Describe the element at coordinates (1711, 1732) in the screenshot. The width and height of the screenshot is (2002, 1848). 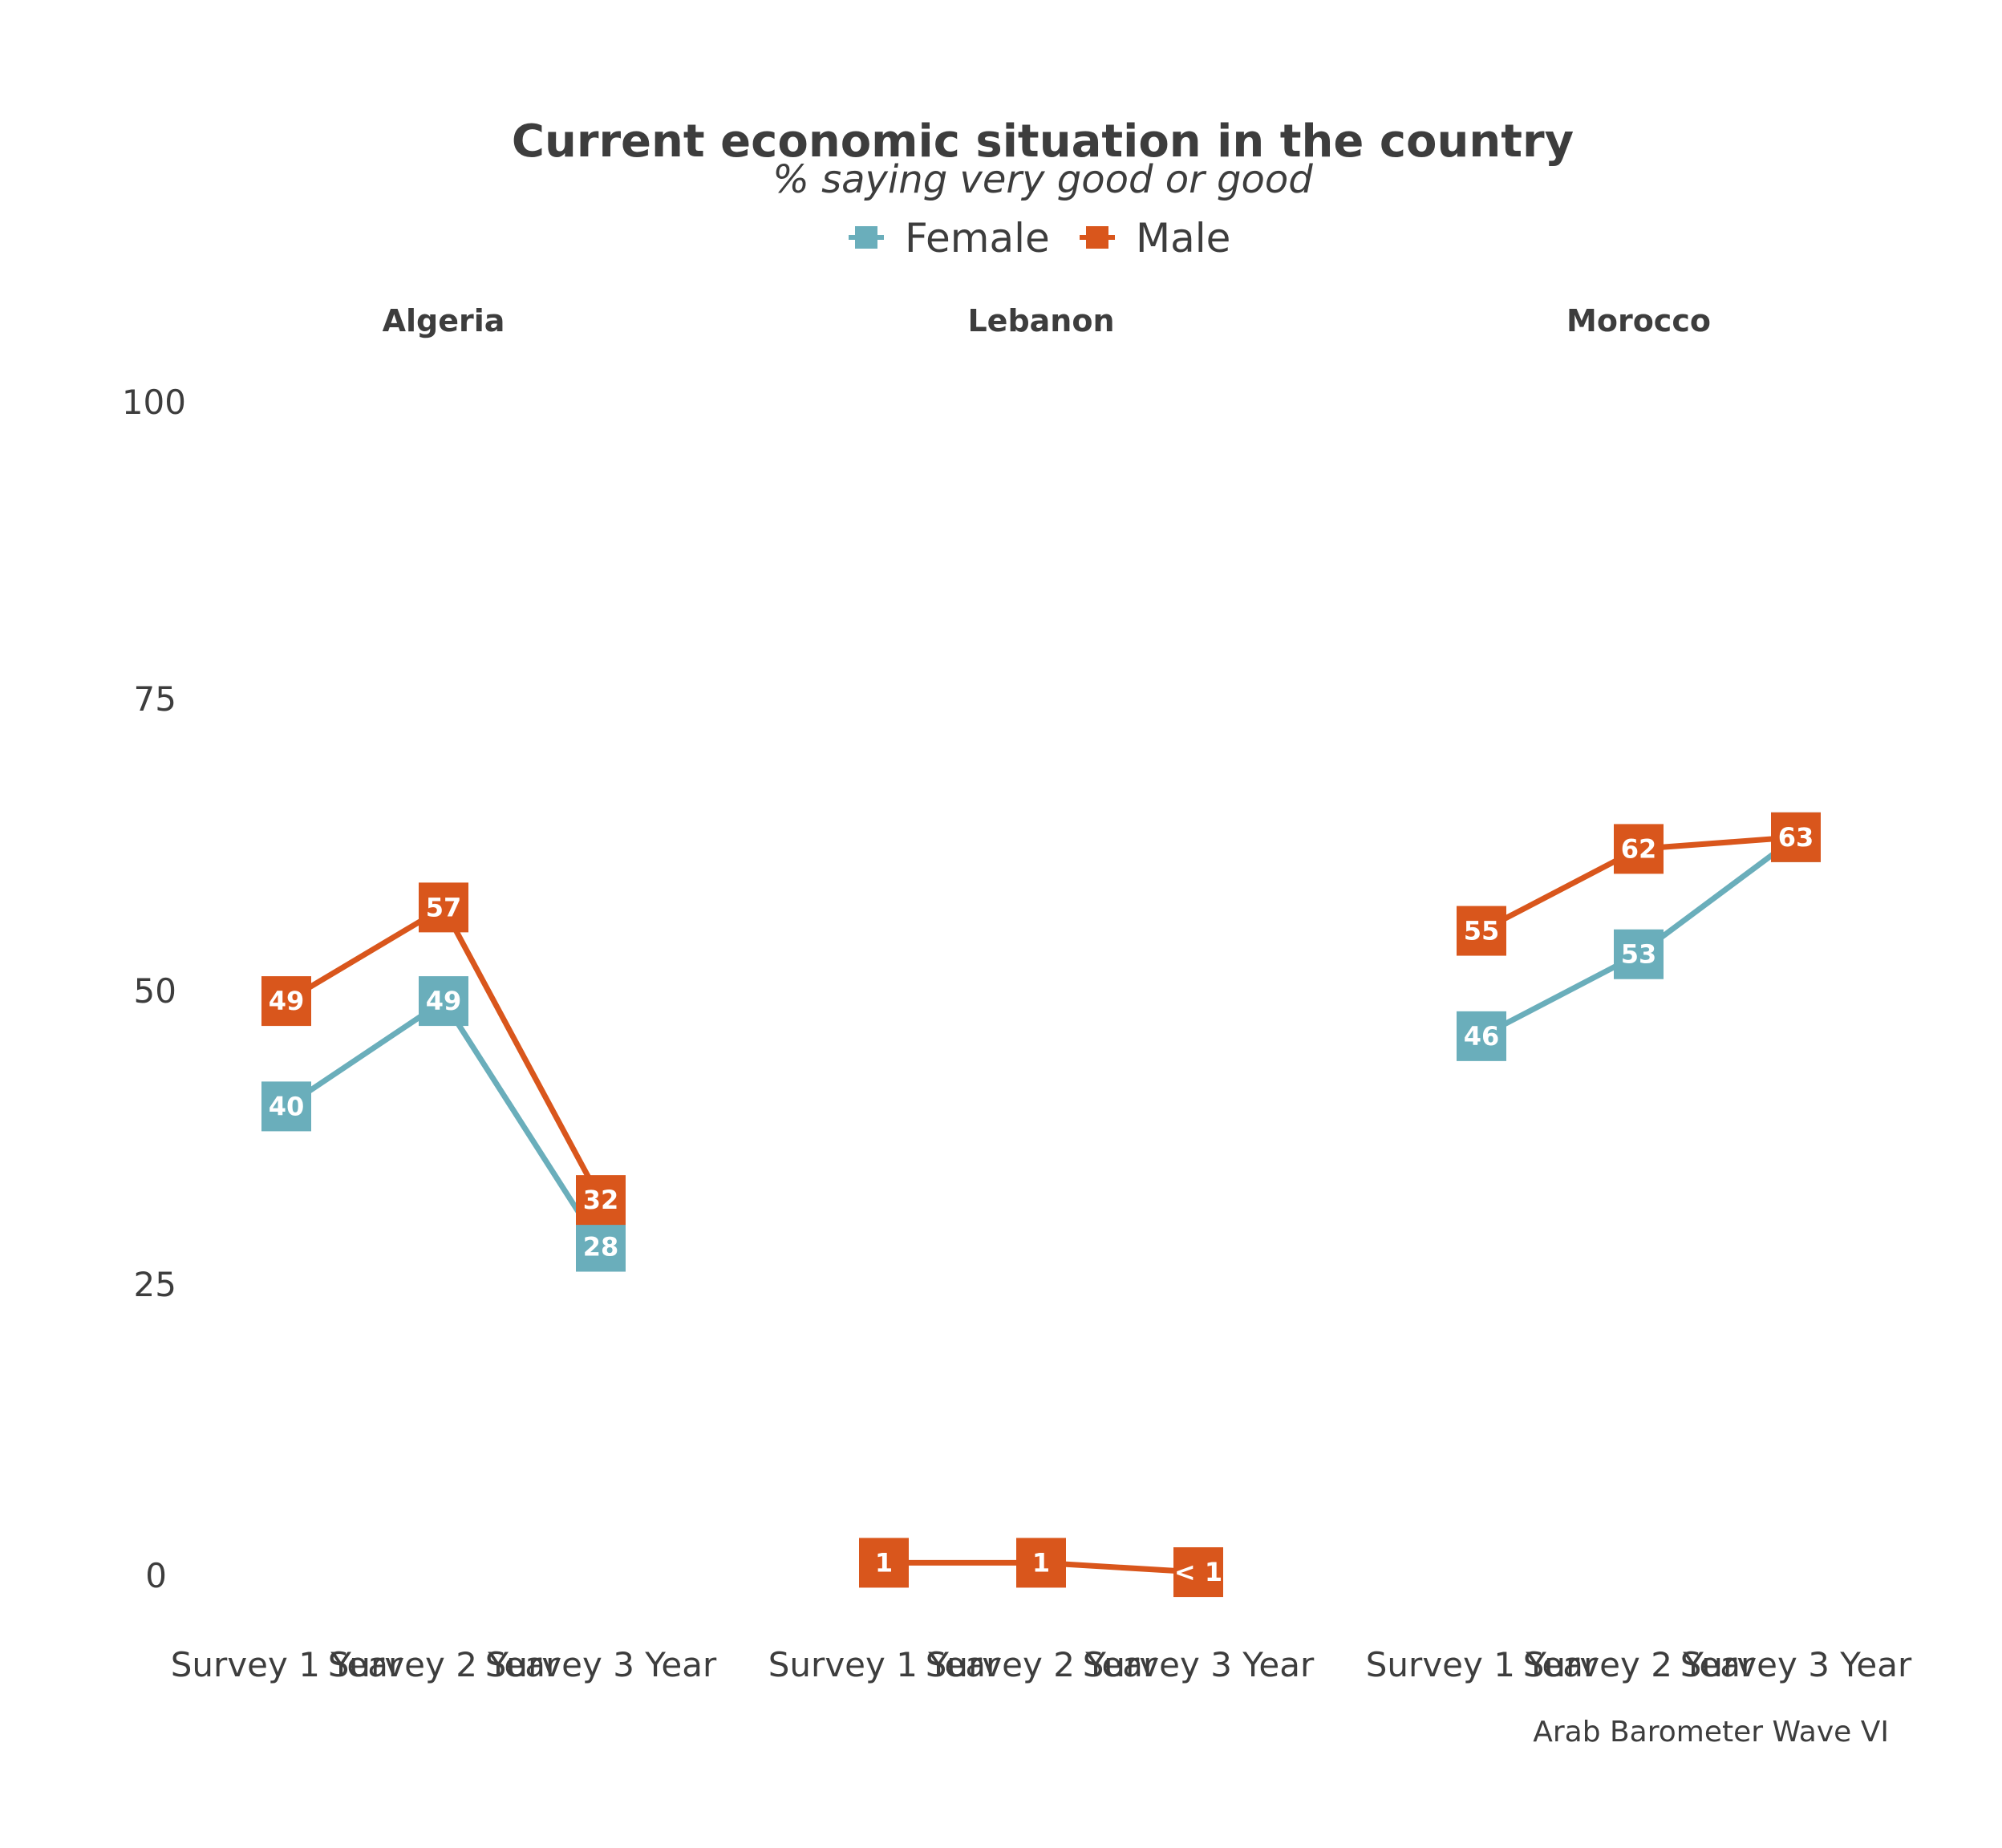
I see `chart-caption: Arab Barometer Wave VI` at that location.